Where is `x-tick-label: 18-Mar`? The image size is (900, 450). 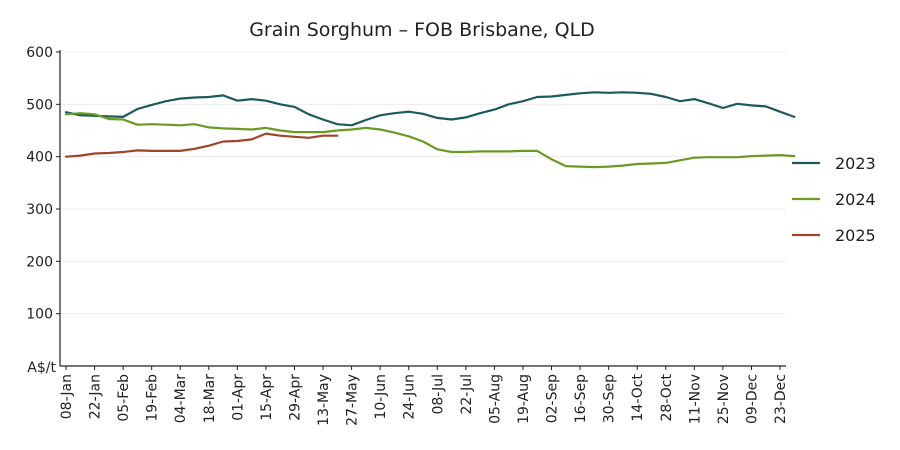
x-tick-label: 18-Mar is located at coordinates (210, 399).